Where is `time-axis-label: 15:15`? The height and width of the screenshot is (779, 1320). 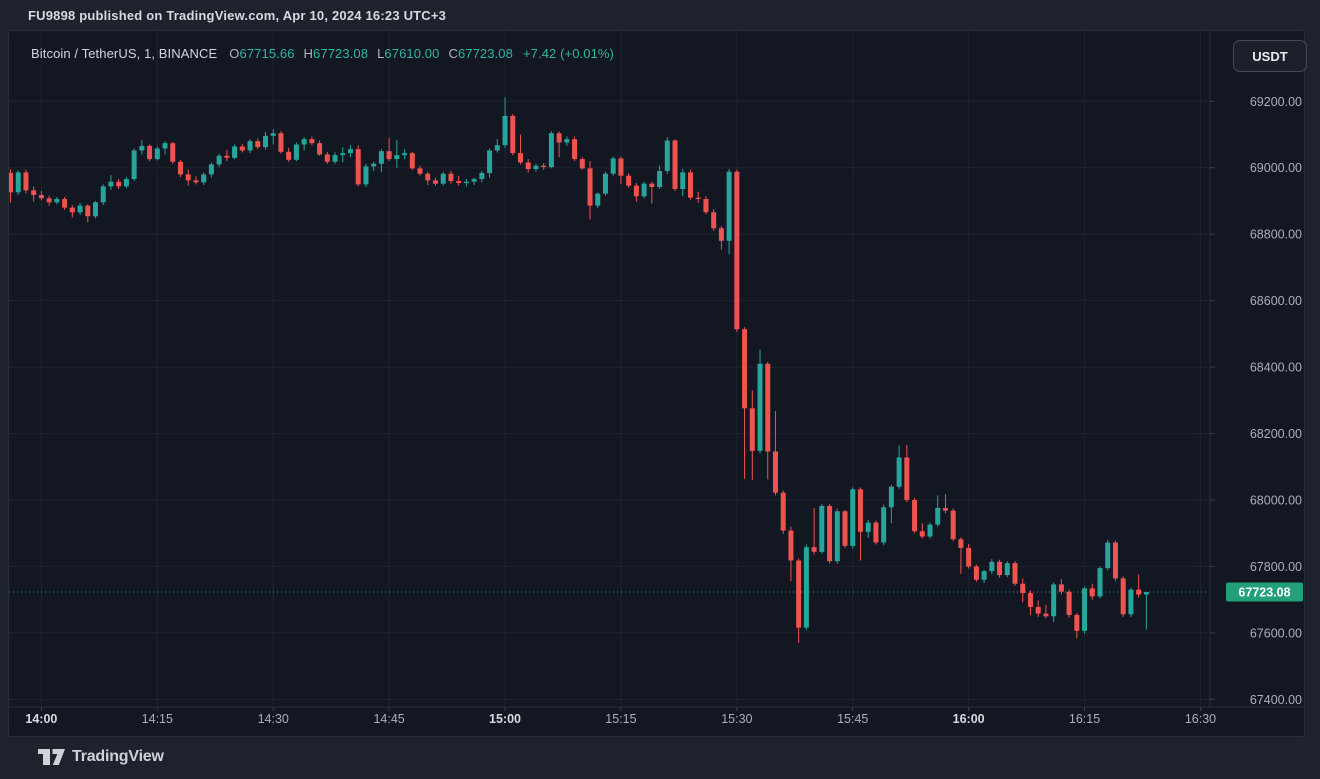
time-axis-label: 15:15 is located at coordinates (620, 719).